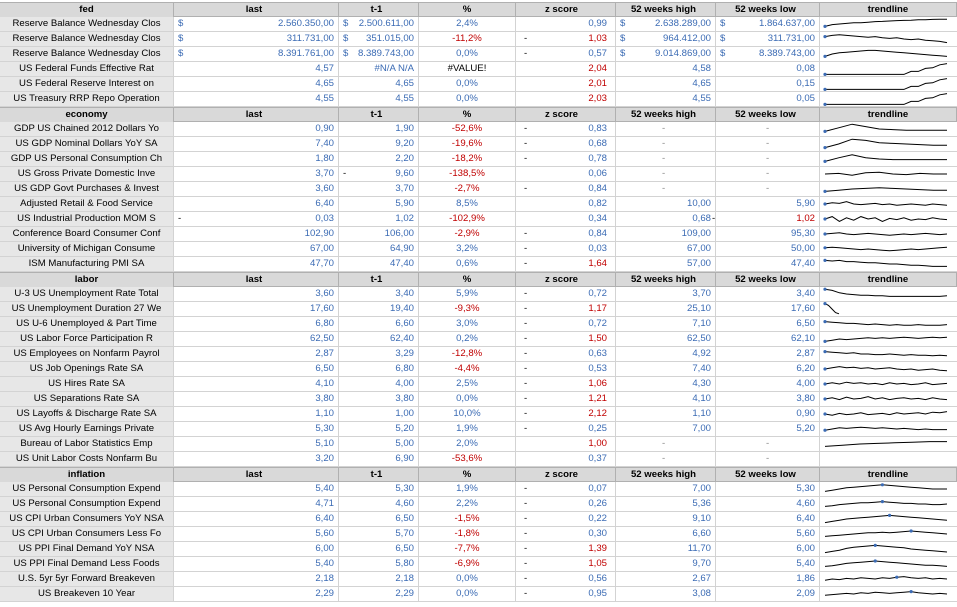  What do you see at coordinates (768, 594) in the screenshot?
I see `cell-52w-low: 2,09` at bounding box center [768, 594].